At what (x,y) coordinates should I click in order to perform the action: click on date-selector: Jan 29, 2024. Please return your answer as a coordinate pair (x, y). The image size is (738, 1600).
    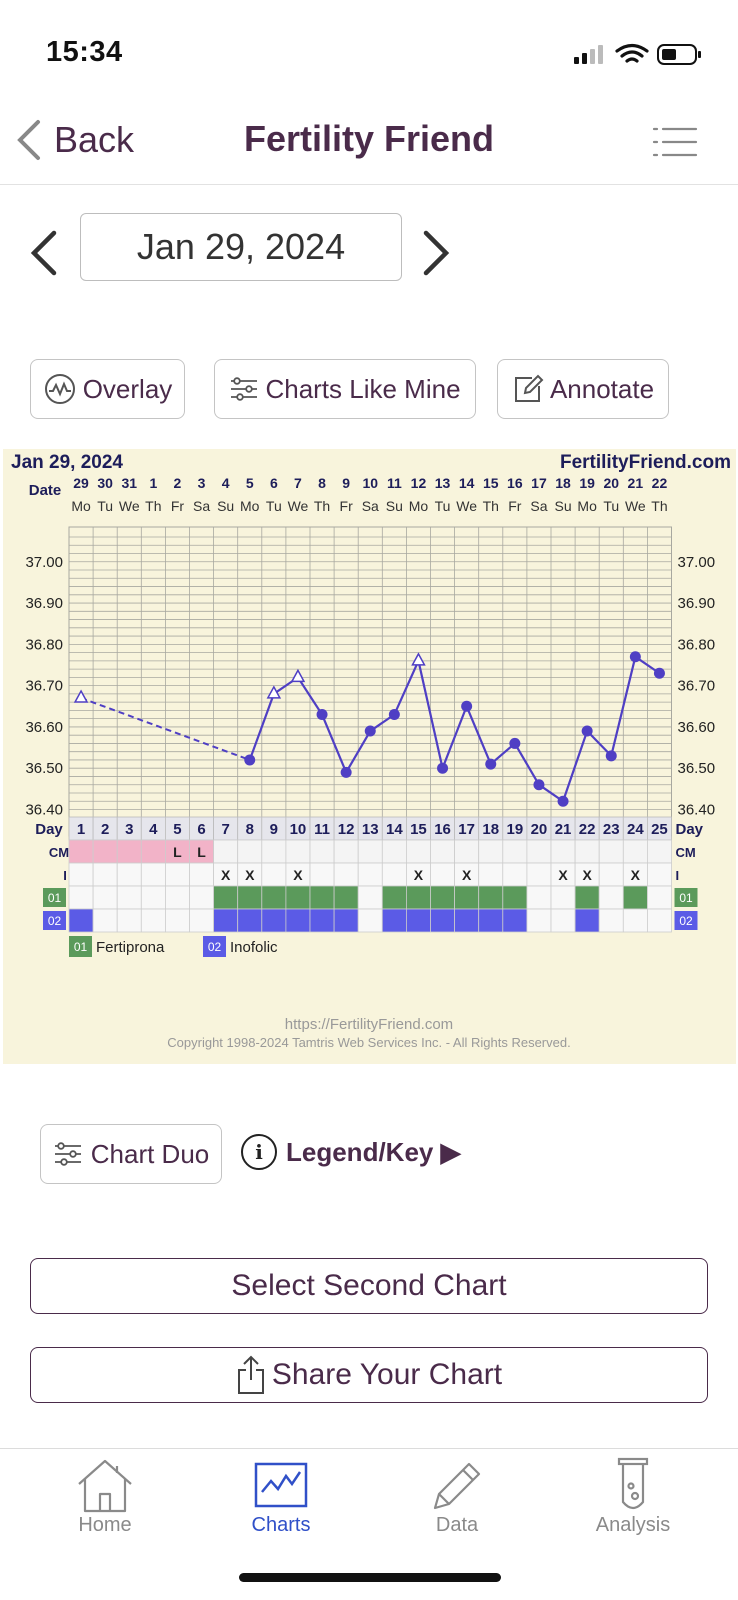
    Looking at the image, I should click on (241, 247).